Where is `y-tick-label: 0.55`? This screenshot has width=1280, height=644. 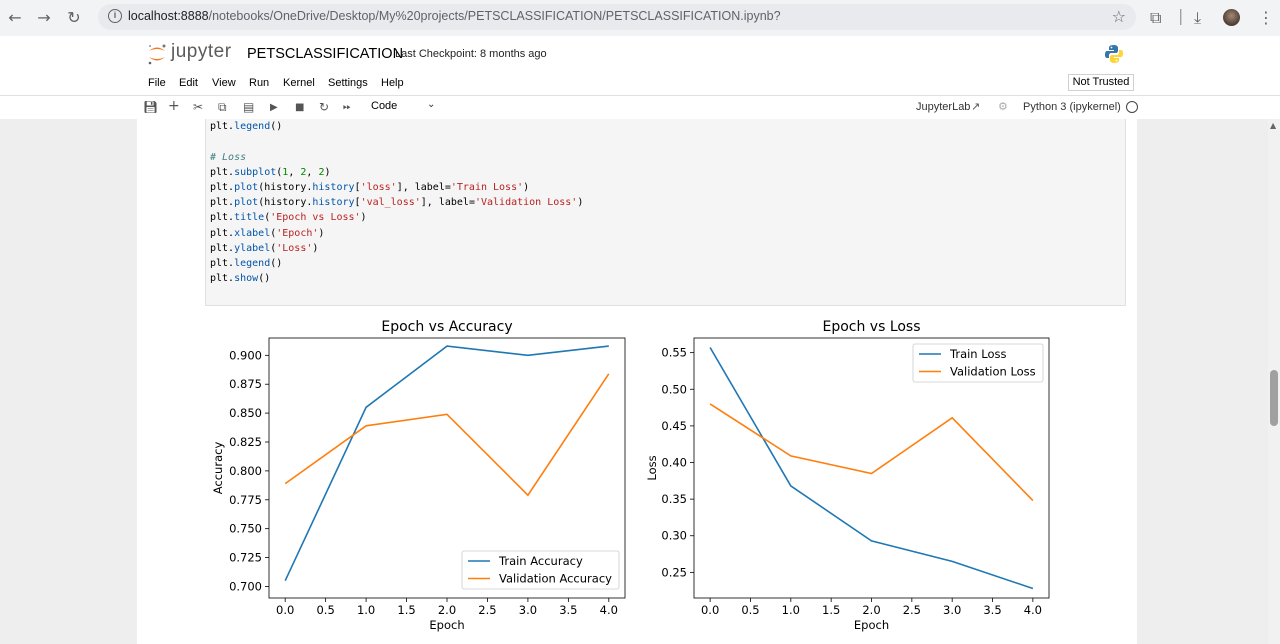 y-tick-label: 0.55 is located at coordinates (674, 353).